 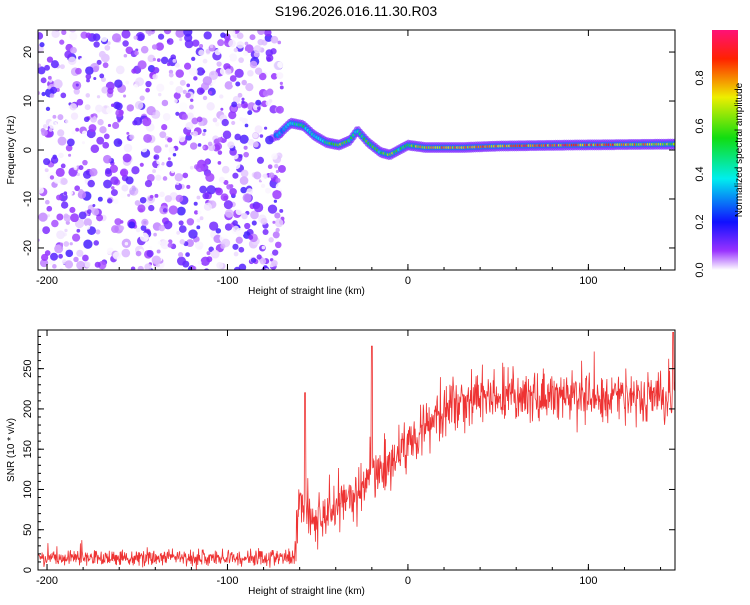 What do you see at coordinates (725, 150) in the screenshot?
I see `colorbar-gradient` at bounding box center [725, 150].